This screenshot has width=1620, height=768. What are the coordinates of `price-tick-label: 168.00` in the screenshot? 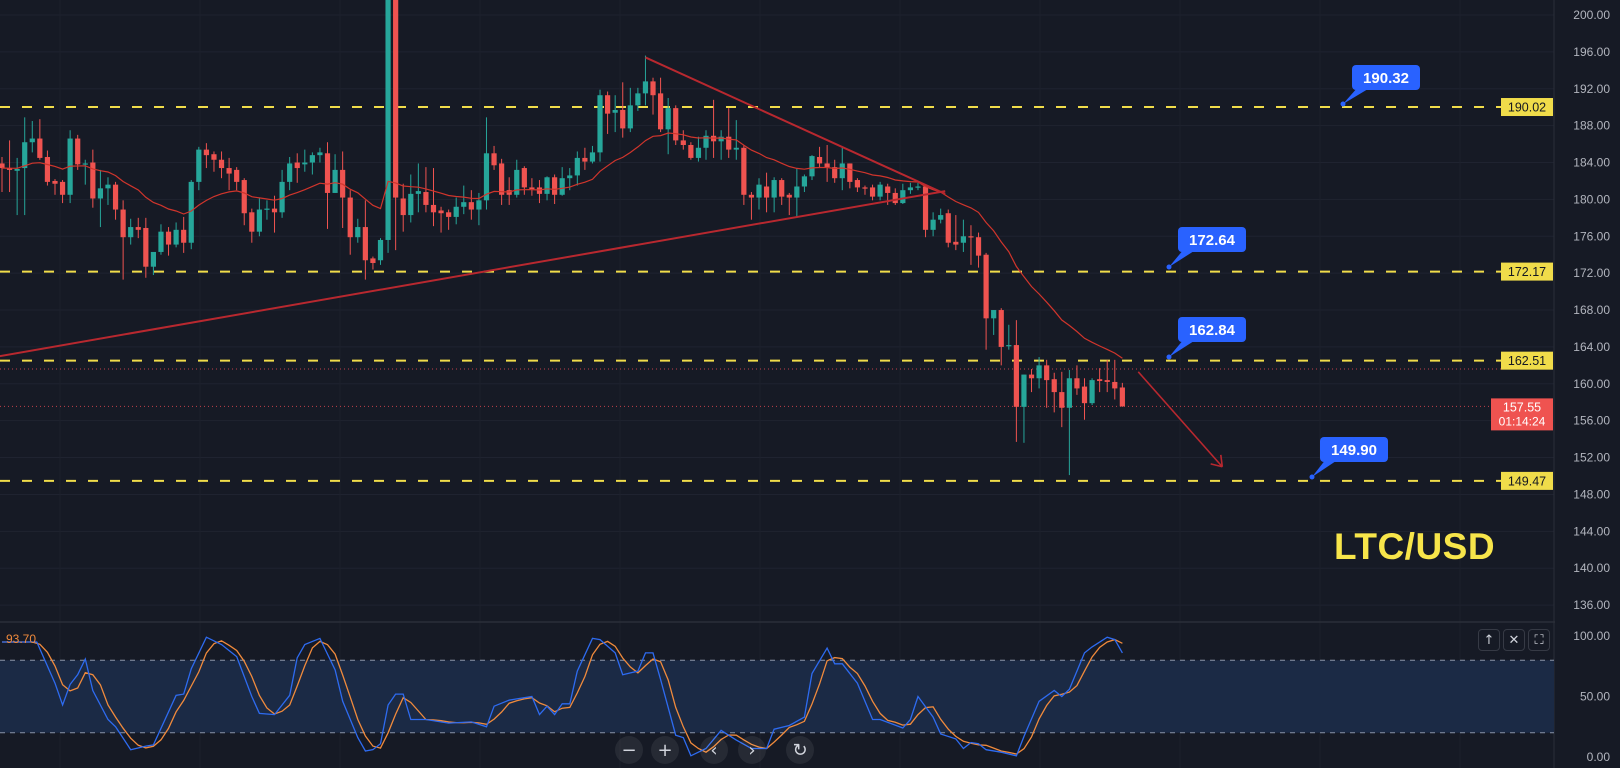 It's located at (1591, 310).